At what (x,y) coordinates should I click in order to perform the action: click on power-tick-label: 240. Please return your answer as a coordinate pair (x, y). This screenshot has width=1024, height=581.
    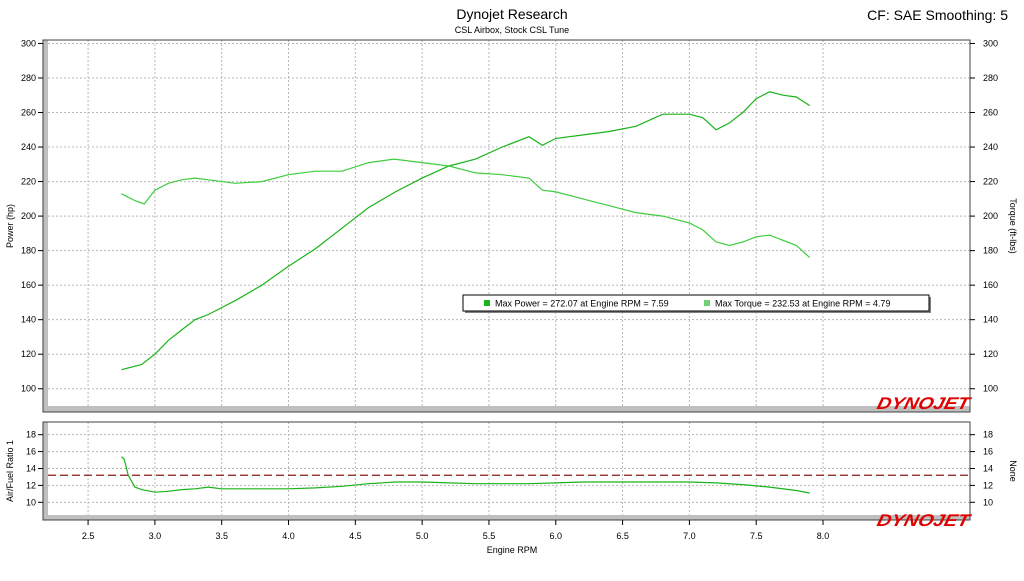
    Looking at the image, I should click on (28, 147).